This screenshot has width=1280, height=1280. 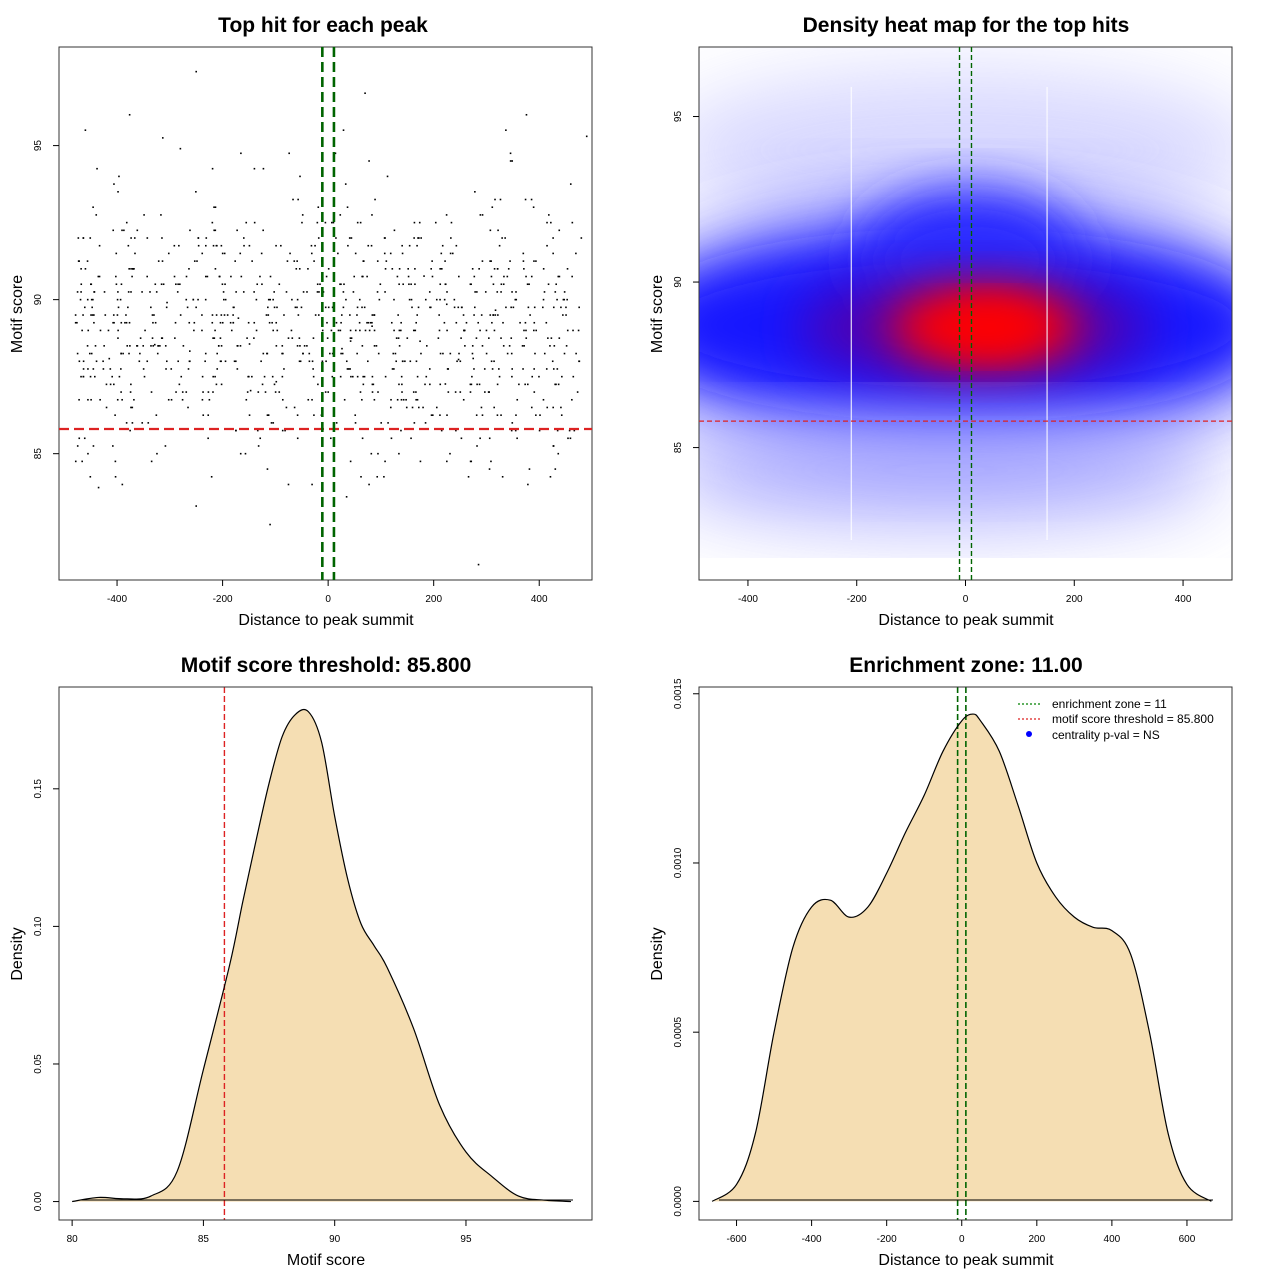 I want to click on x-tick-label: 80, so click(x=73, y=1239).